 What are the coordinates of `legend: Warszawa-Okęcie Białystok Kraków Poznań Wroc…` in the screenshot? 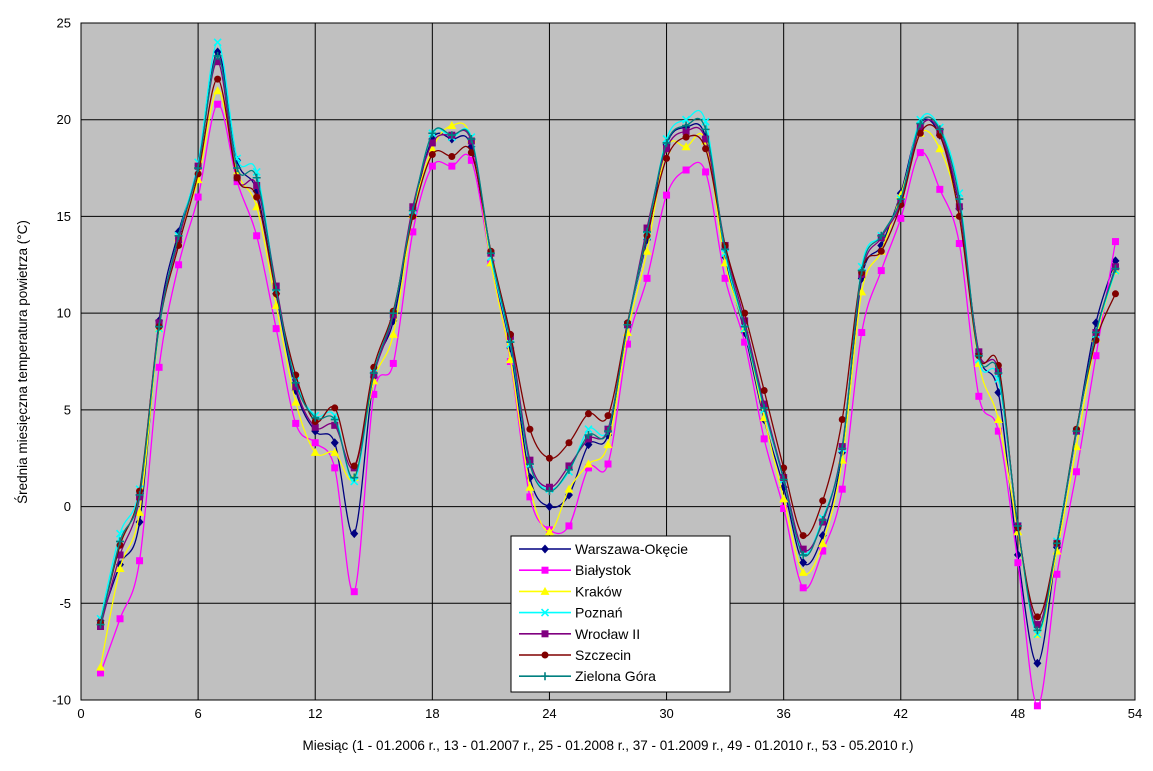 It's located at (620, 614).